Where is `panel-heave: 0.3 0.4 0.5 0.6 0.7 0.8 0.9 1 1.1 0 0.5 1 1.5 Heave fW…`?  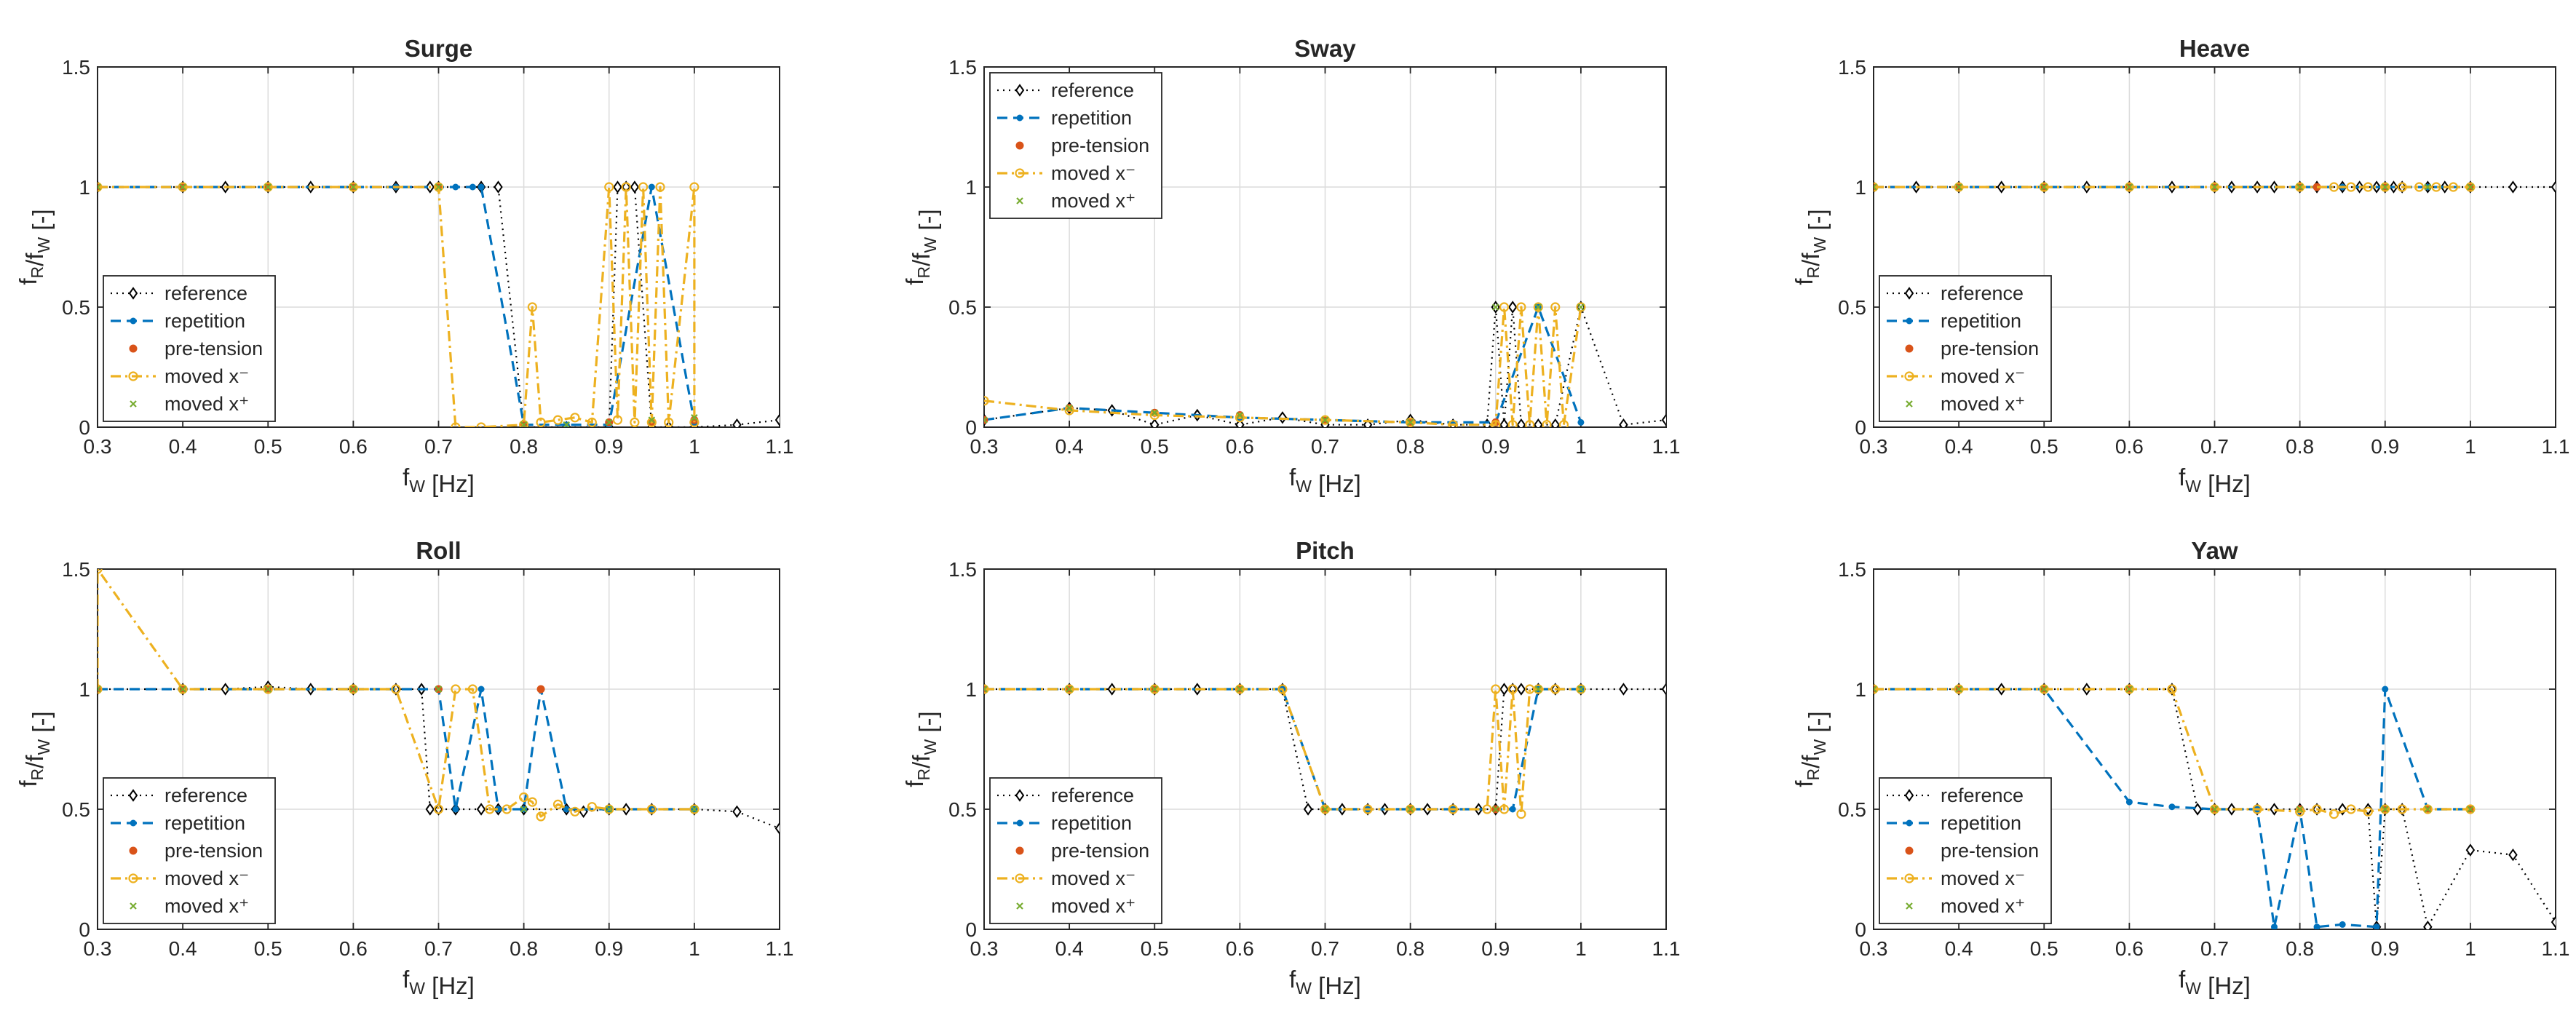
panel-heave: 0.3 0.4 0.5 0.6 0.7 0.8 0.9 1 1.1 0 0.5 1 1.5 Heave fW… is located at coordinates (2180, 266).